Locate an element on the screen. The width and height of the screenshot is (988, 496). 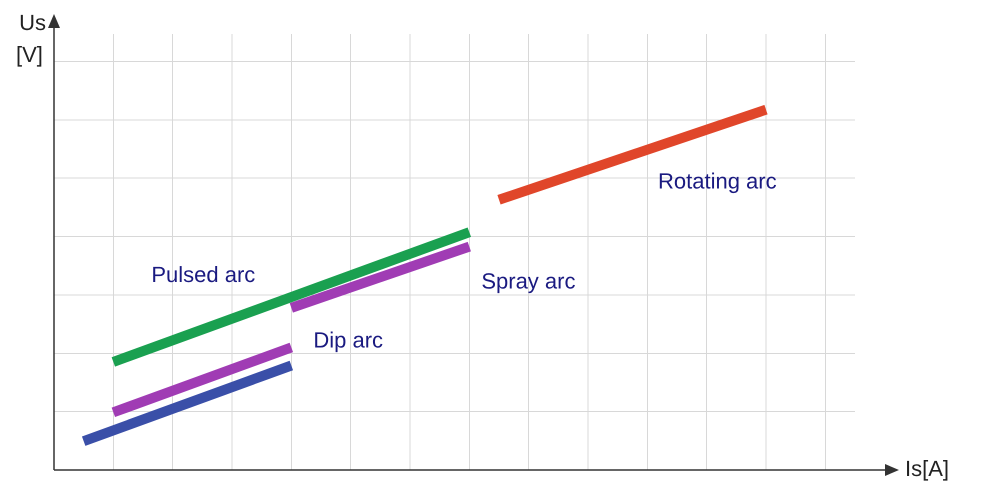
series-label: Spray arc is located at coordinates (528, 281).